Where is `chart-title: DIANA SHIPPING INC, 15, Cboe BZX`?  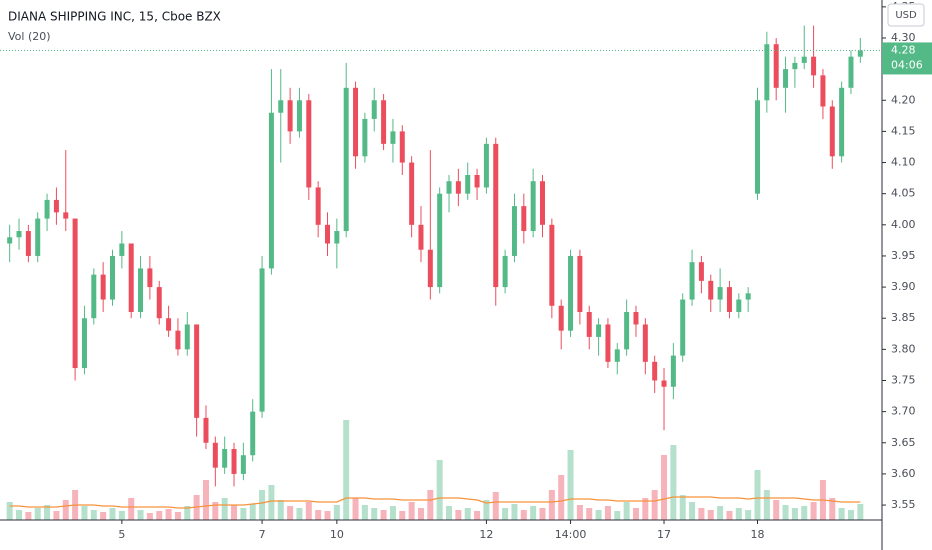 chart-title: DIANA SHIPPING INC, 15, Cboe BZX is located at coordinates (114, 17).